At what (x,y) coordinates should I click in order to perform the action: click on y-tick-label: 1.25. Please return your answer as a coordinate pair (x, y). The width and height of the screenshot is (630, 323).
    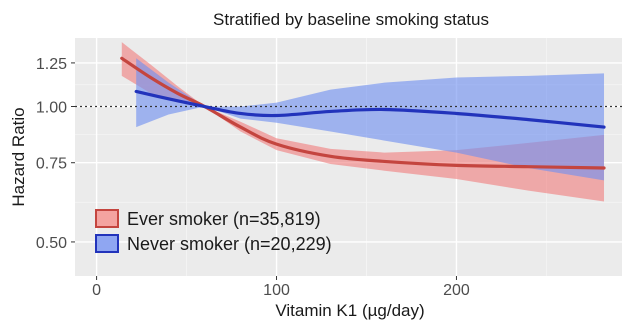
    Looking at the image, I should click on (51, 64).